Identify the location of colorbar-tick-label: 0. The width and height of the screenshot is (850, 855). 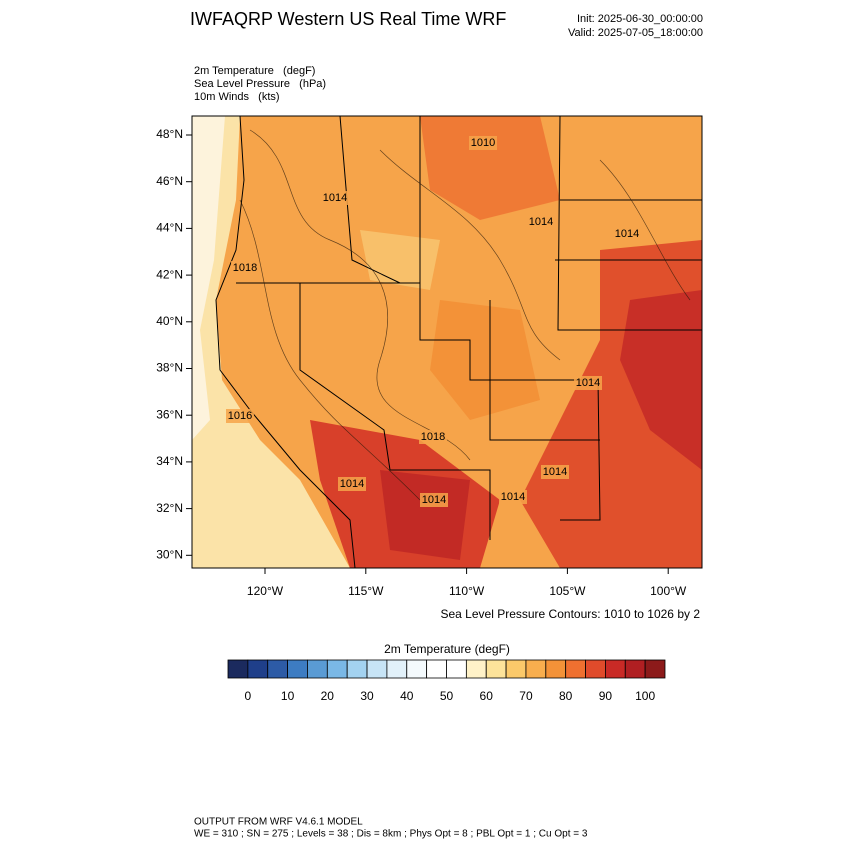
(248, 696).